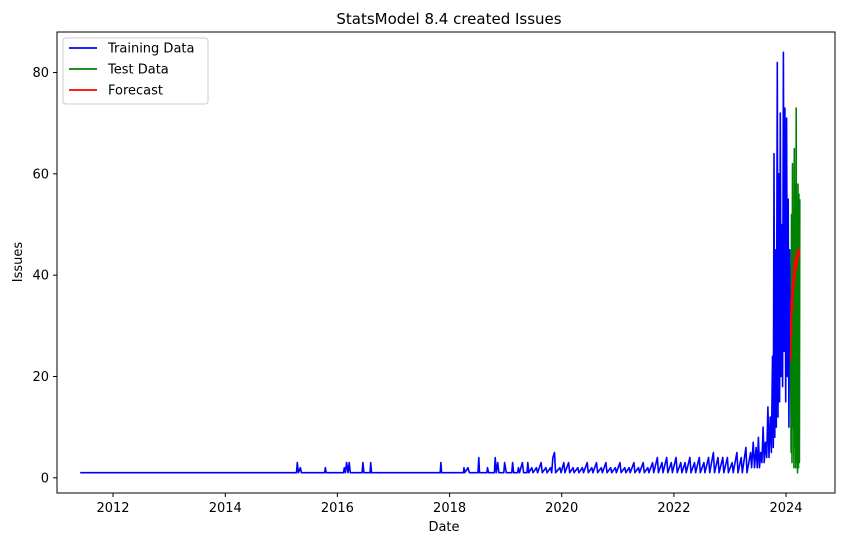 The image size is (842, 545). I want to click on series-line-test-data, so click(795, 290).